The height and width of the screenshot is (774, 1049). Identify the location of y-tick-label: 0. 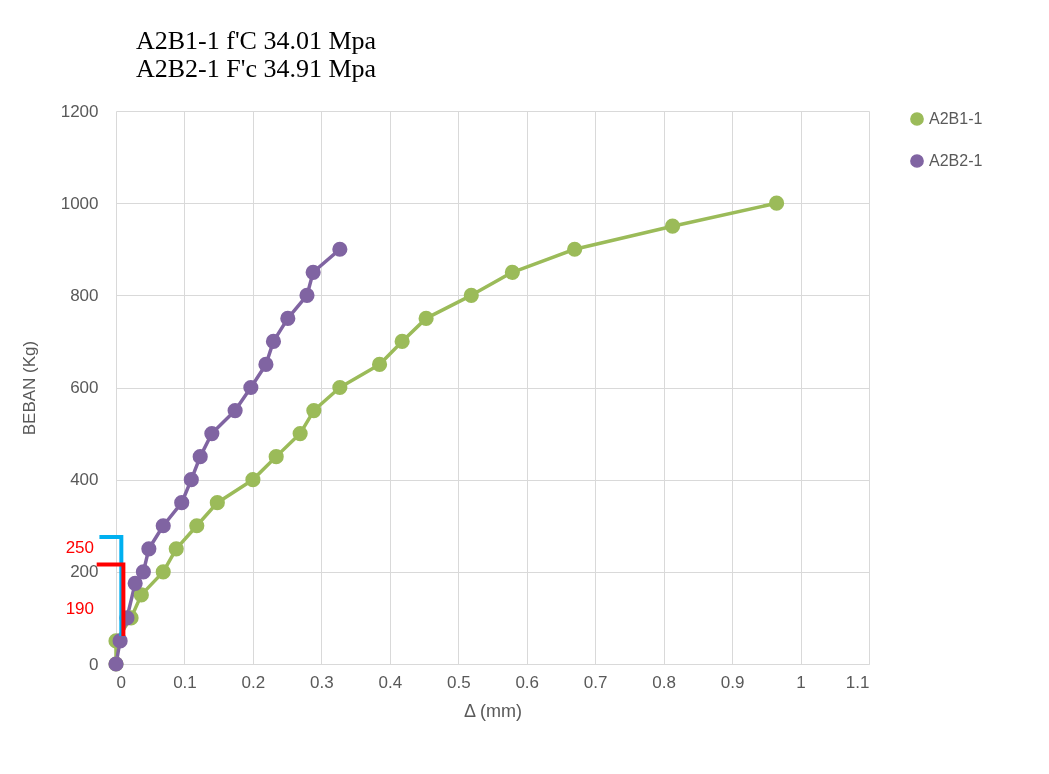
(94, 664).